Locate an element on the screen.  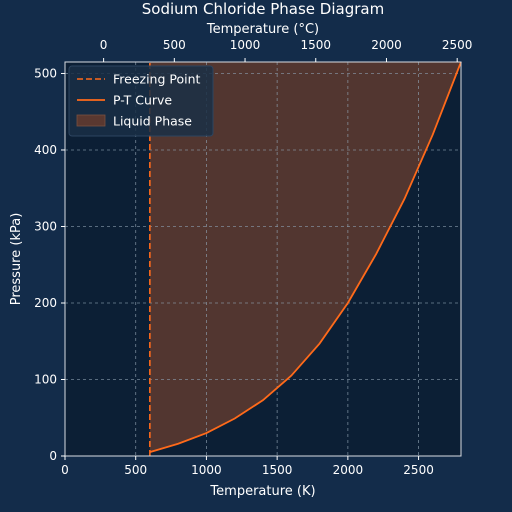
x2-axis-label: Temperature (°C) is located at coordinates (262, 29).